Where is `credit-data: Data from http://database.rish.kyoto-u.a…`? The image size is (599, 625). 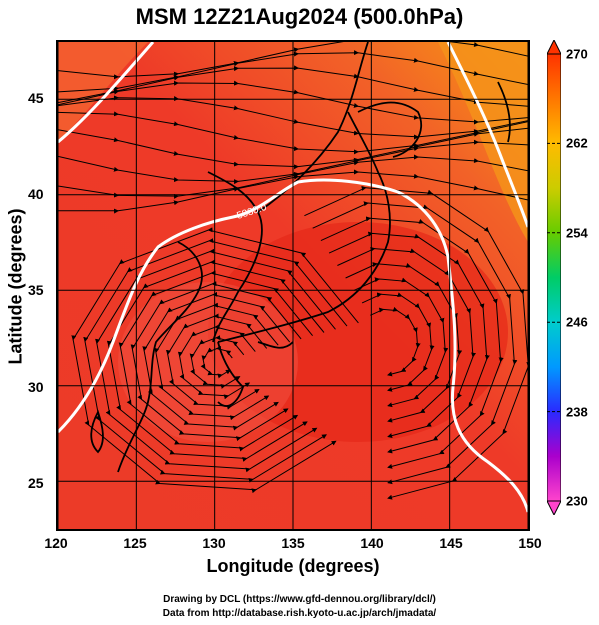
credit-data: Data from http://database.rish.kyoto-u.a… is located at coordinates (299, 613).